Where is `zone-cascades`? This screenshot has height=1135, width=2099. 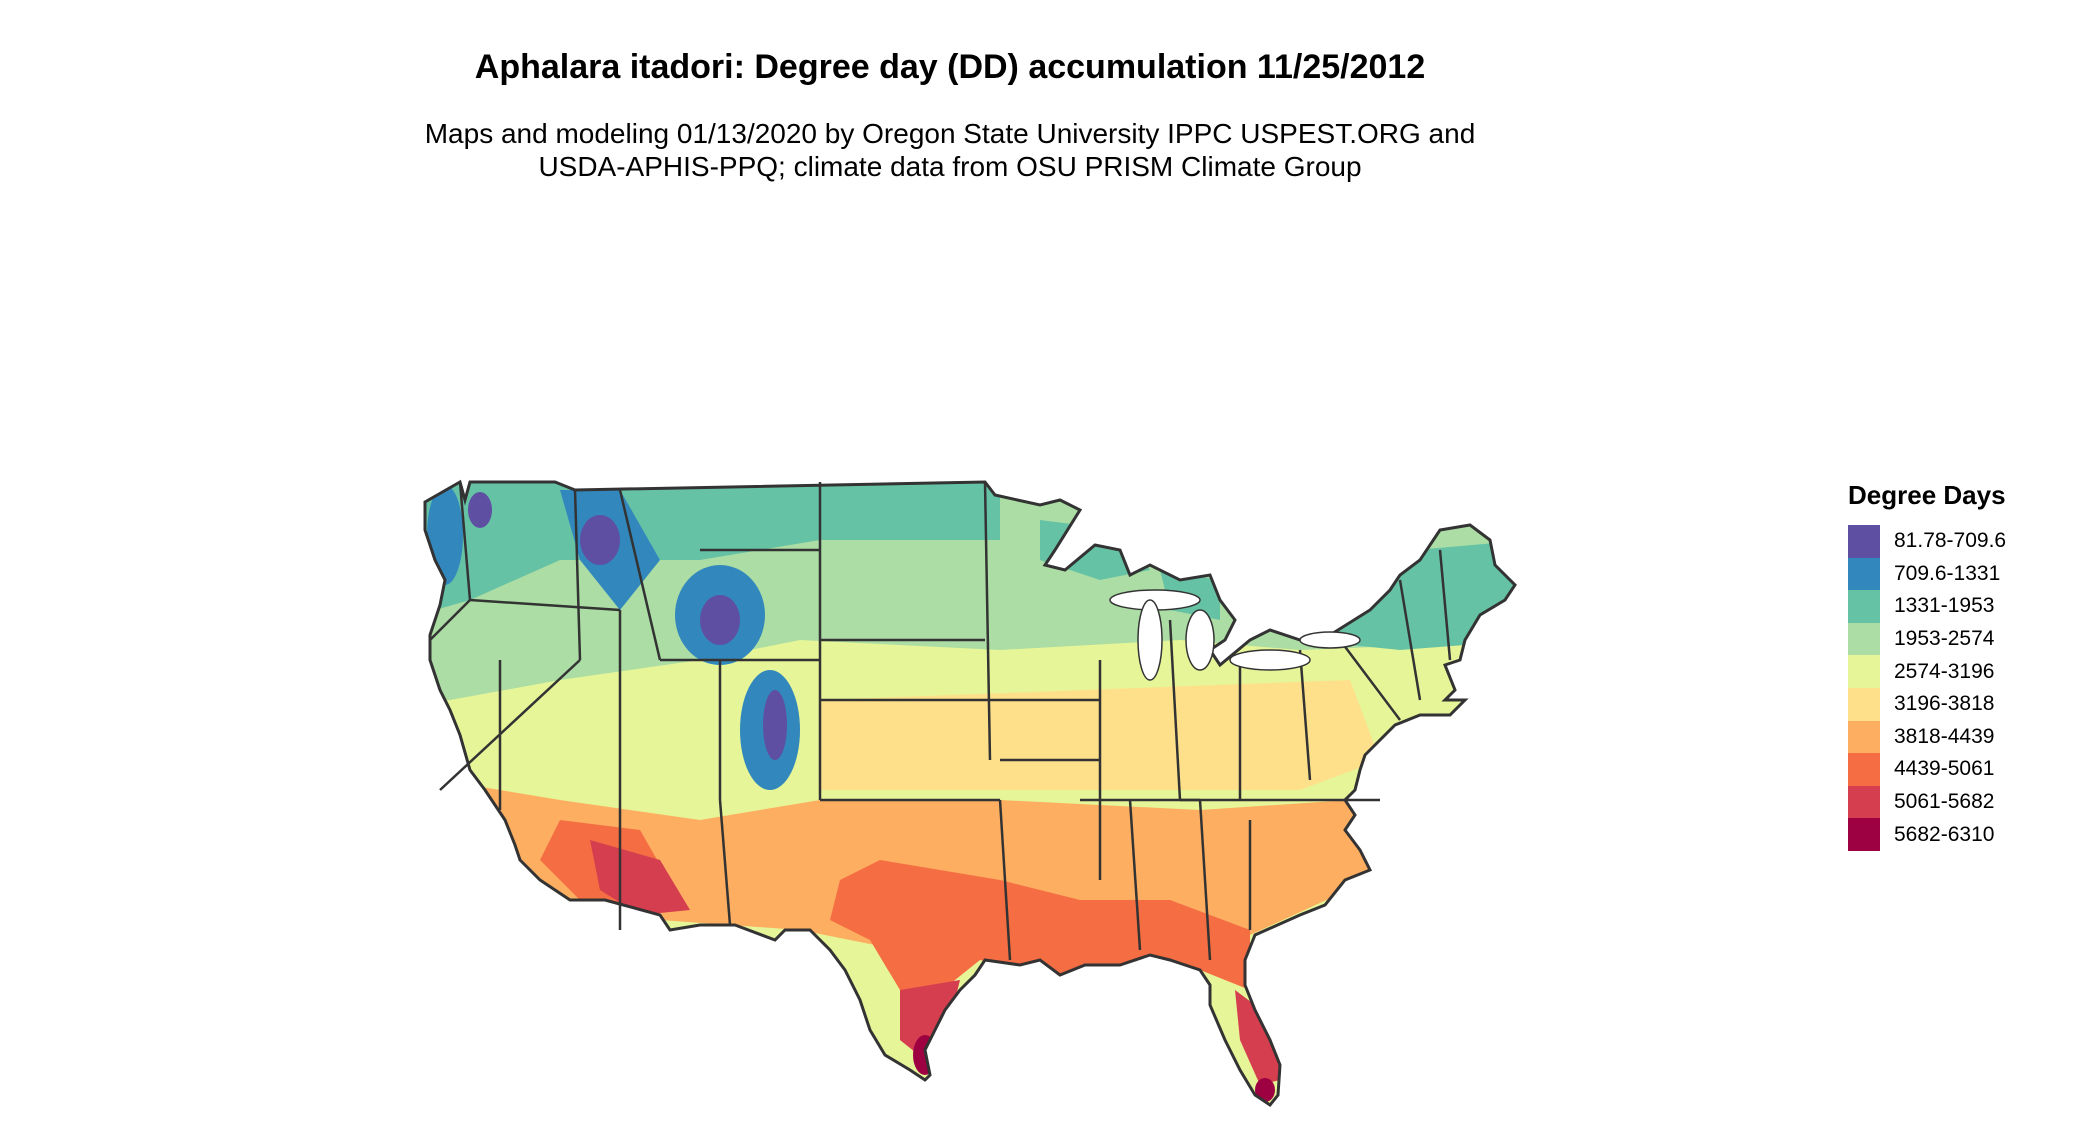
zone-cascades is located at coordinates (445, 535).